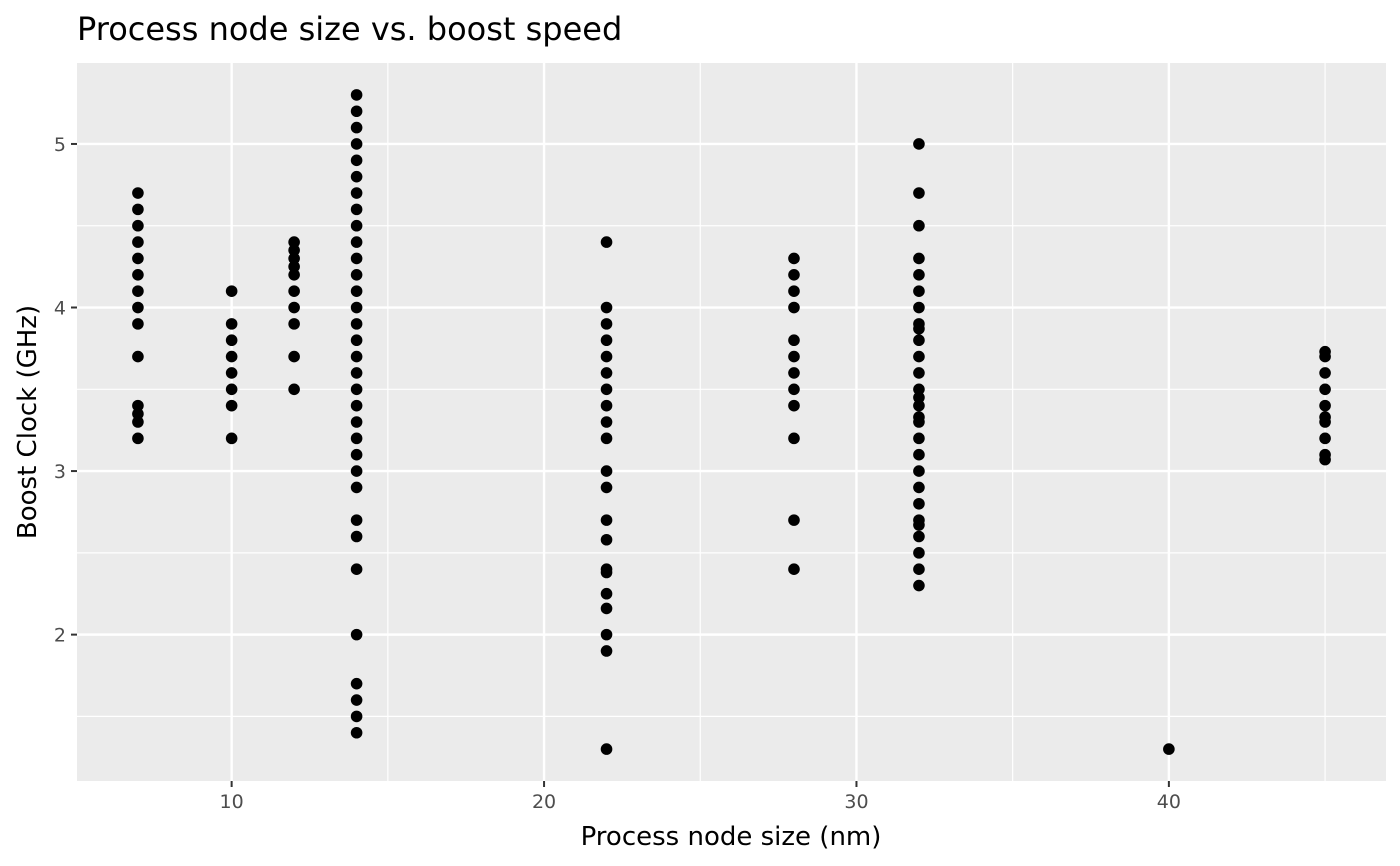 The width and height of the screenshot is (1400, 866). What do you see at coordinates (60, 309) in the screenshot?
I see `y-tick-label: 4` at bounding box center [60, 309].